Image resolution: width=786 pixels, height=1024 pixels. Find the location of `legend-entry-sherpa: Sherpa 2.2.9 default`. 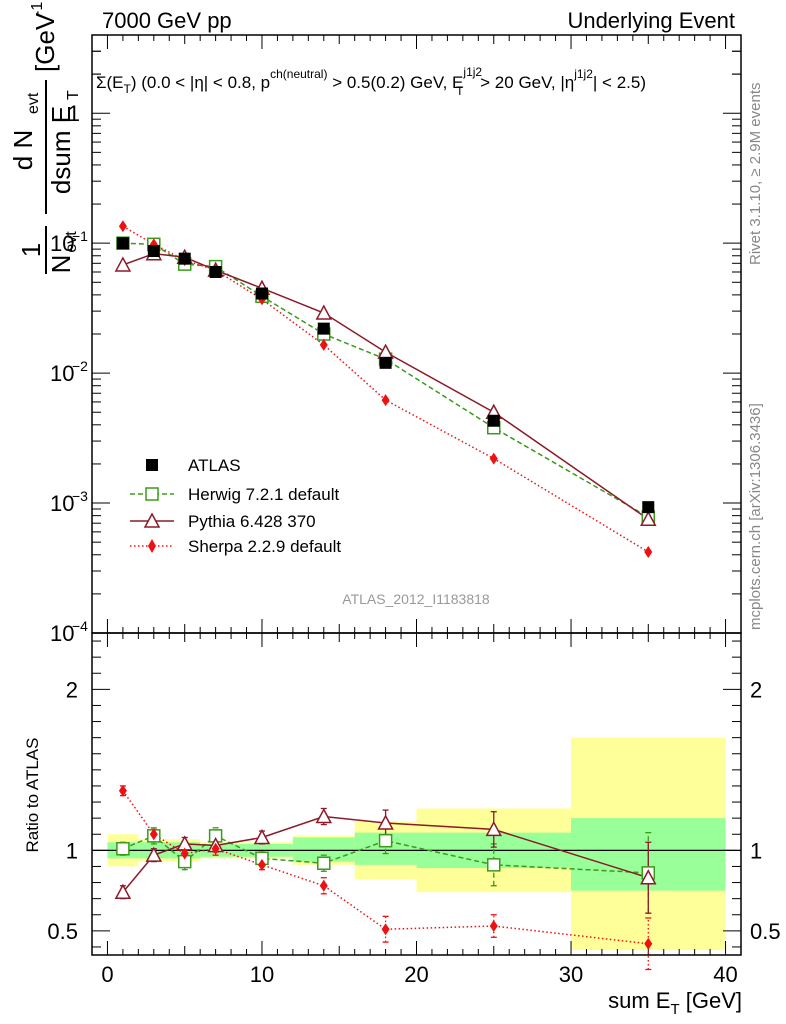

legend-entry-sherpa: Sherpa 2.2.9 default is located at coordinates (235, 546).